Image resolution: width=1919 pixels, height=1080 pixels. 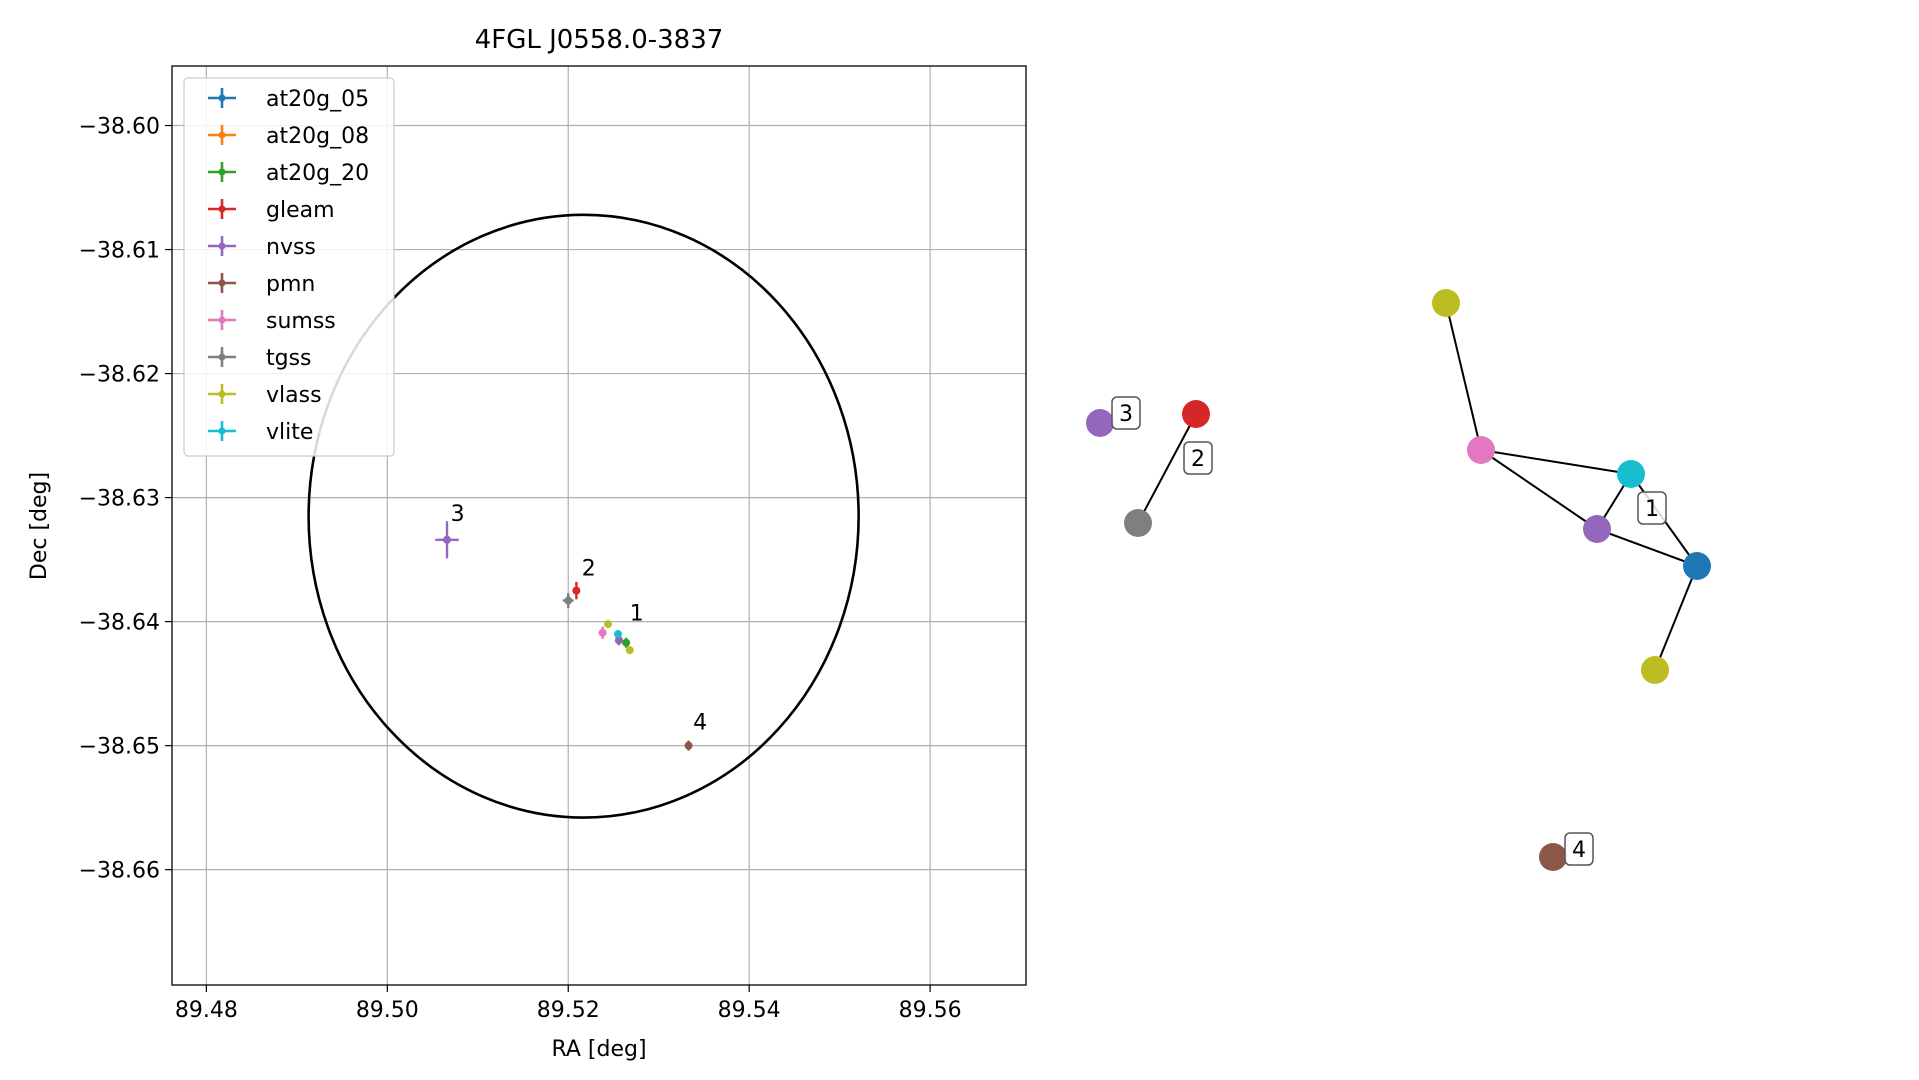 What do you see at coordinates (294, 395) in the screenshot?
I see `legend-label: vlass` at bounding box center [294, 395].